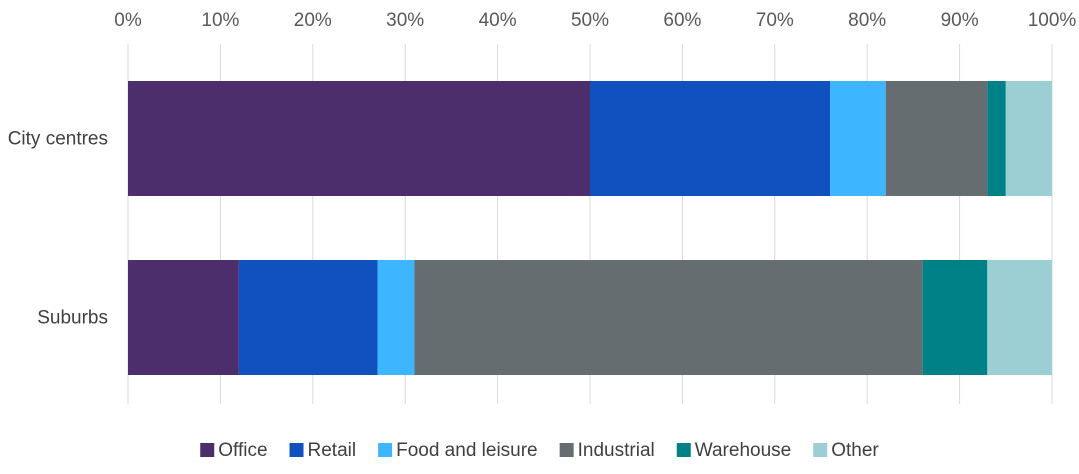  What do you see at coordinates (242, 450) in the screenshot?
I see `legend-label: Office` at bounding box center [242, 450].